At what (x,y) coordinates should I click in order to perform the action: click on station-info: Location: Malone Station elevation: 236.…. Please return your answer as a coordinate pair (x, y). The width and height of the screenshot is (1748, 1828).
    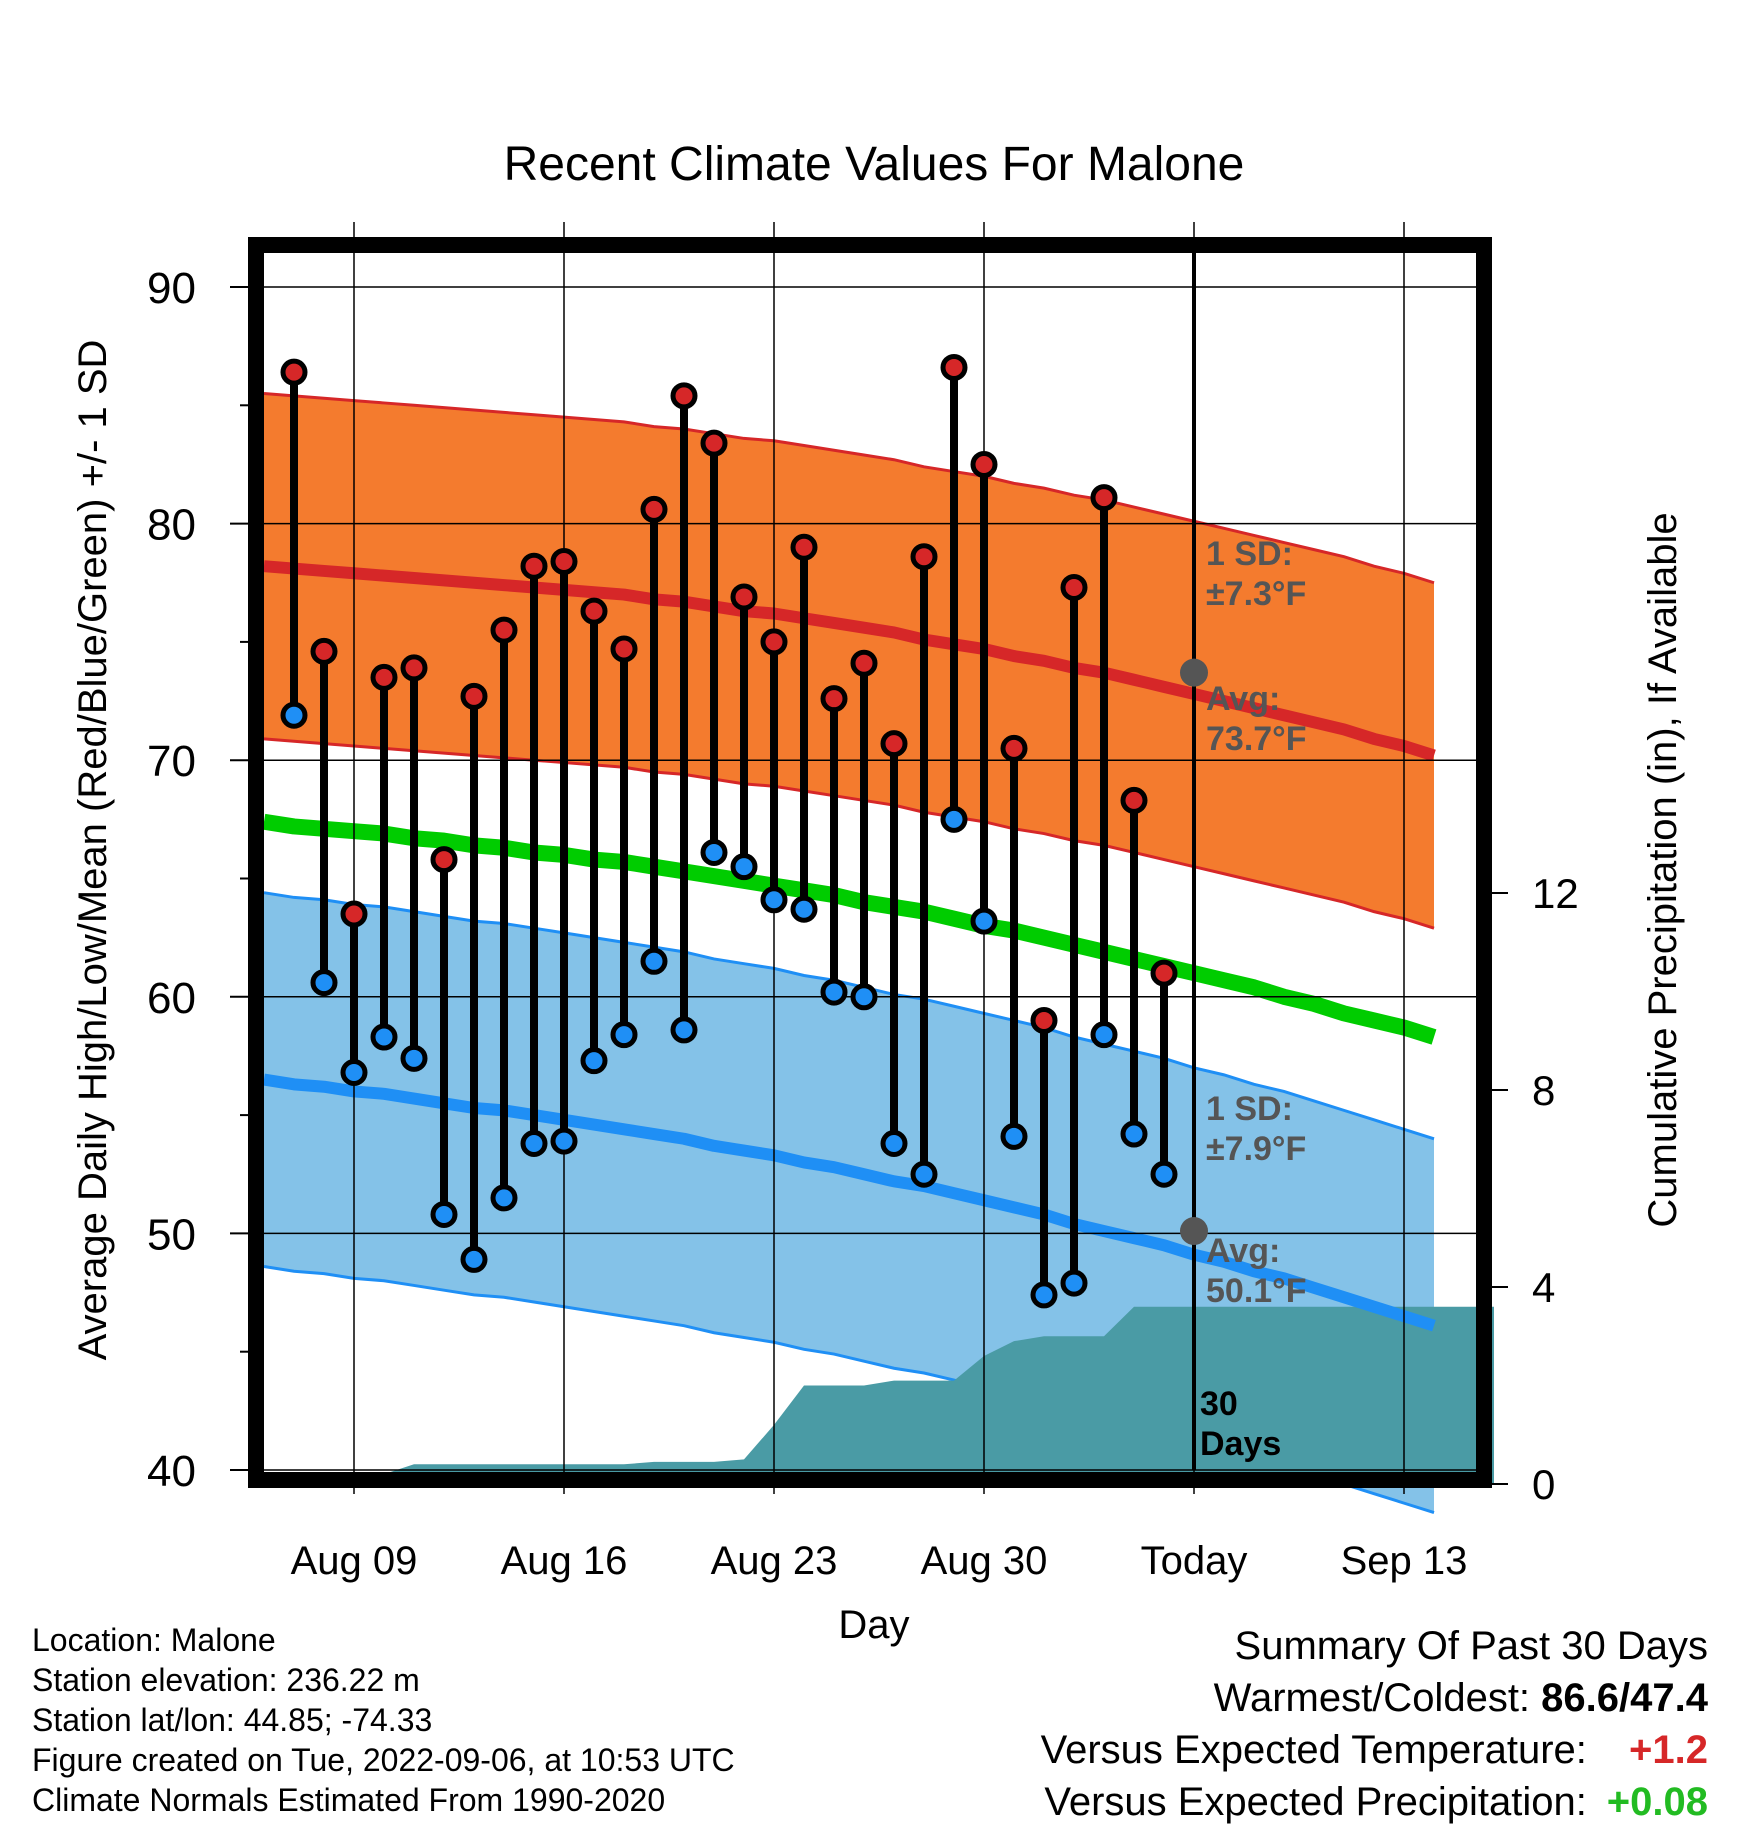
    Looking at the image, I should click on (383, 1720).